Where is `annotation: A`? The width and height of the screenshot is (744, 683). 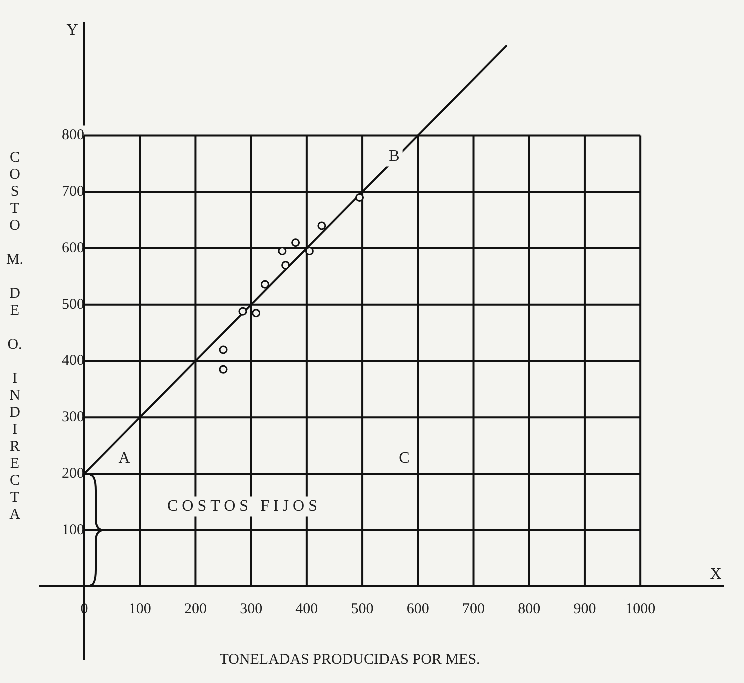
annotation: A is located at coordinates (124, 458).